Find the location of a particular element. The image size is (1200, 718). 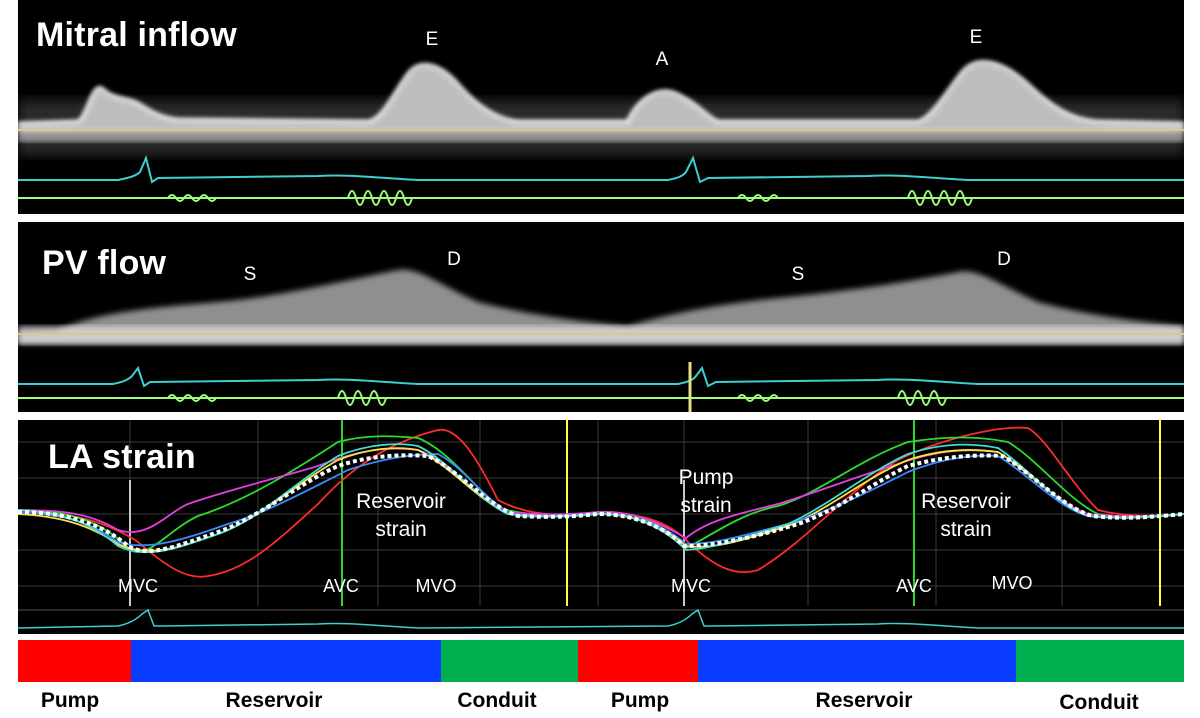

pump-strain-annotation: Pump strain is located at coordinates (706, 492).